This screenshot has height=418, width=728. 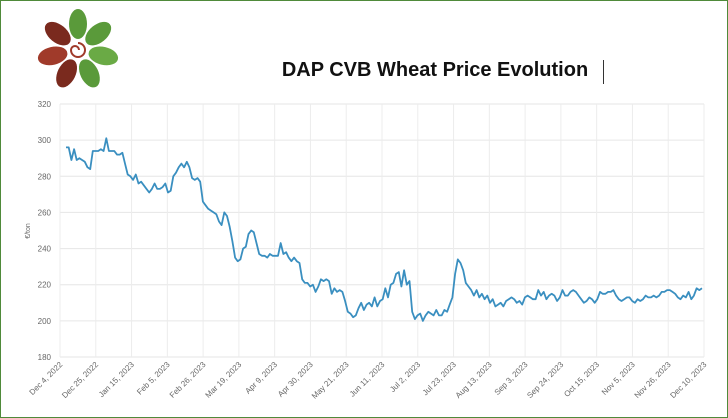 I want to click on y-tick-label: 300, so click(x=45, y=140).